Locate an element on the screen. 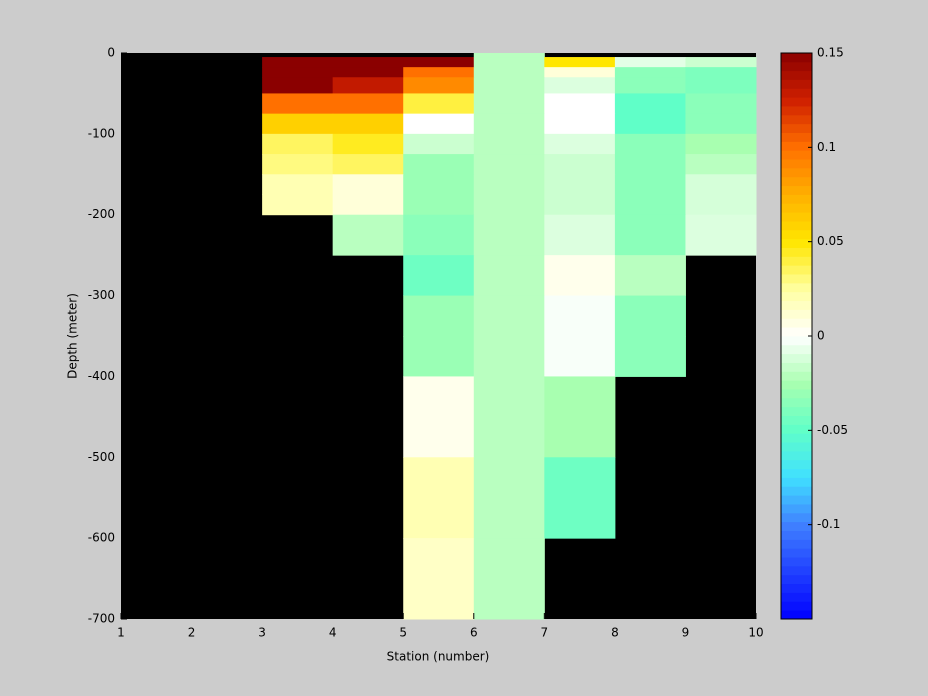 Image resolution: width=928 pixels, height=696 pixels. x-tick-label: 9 is located at coordinates (686, 633).